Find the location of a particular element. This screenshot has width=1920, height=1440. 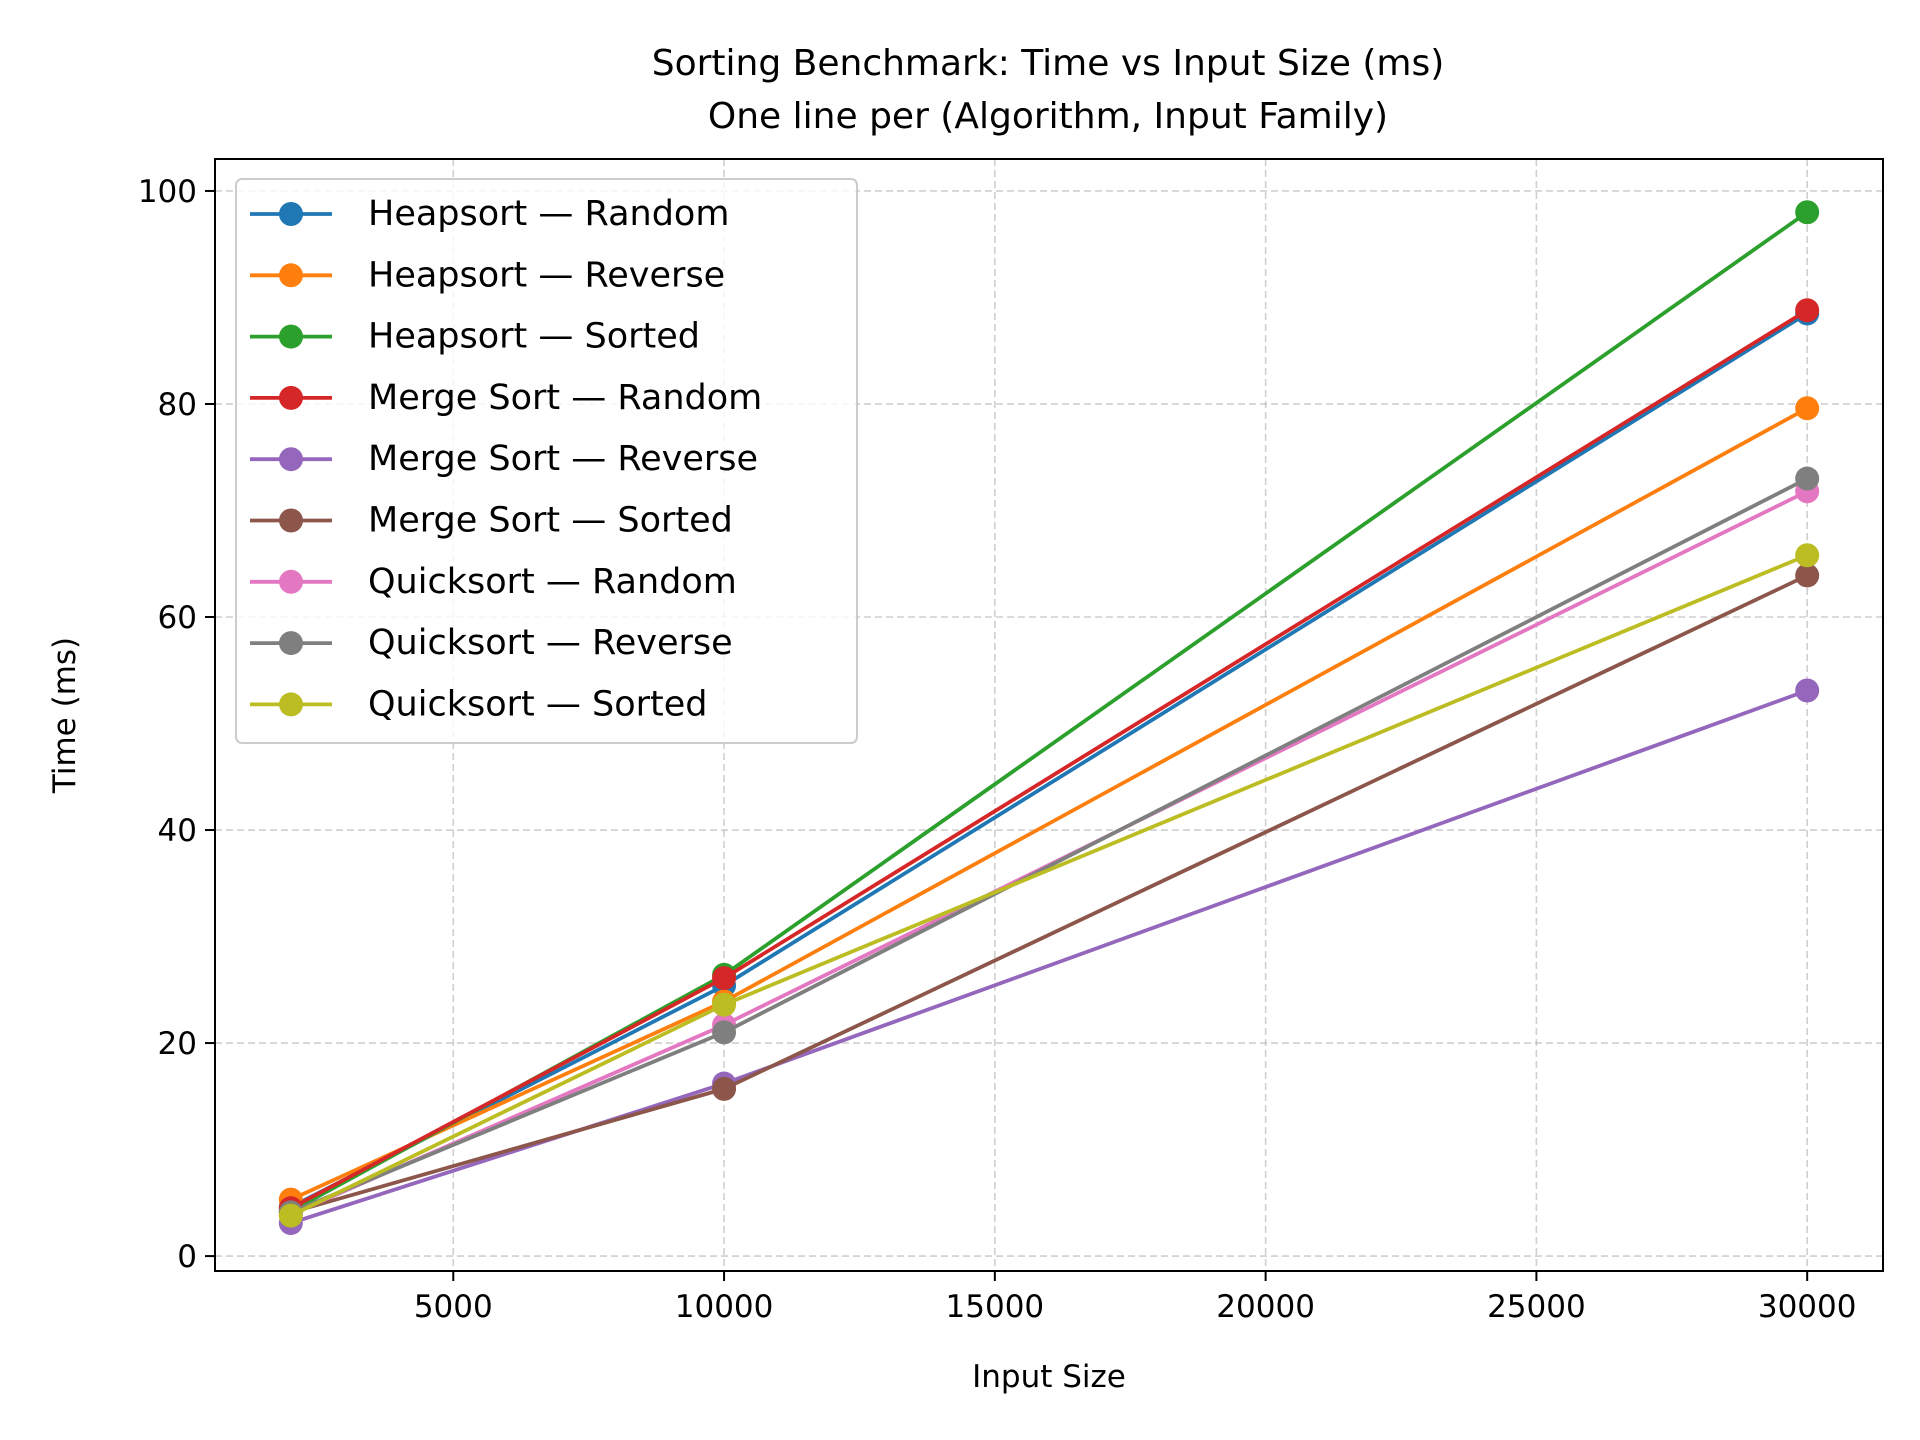

x-tick-label: 20000 is located at coordinates (1265, 1307).